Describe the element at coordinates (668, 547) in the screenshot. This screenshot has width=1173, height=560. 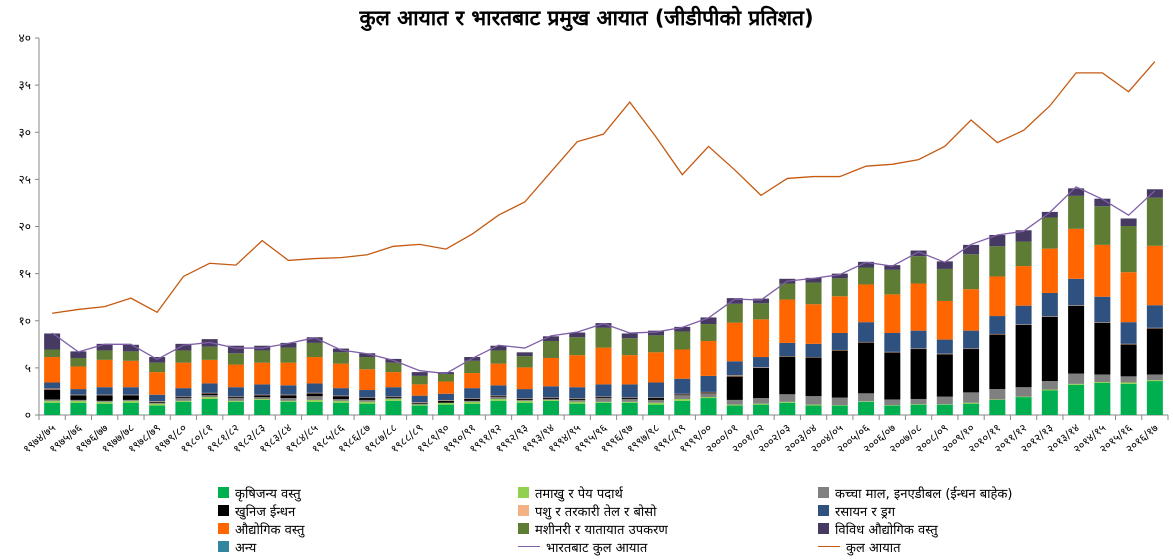
I see `legend-item: भारतबाट कुल आयात` at that location.